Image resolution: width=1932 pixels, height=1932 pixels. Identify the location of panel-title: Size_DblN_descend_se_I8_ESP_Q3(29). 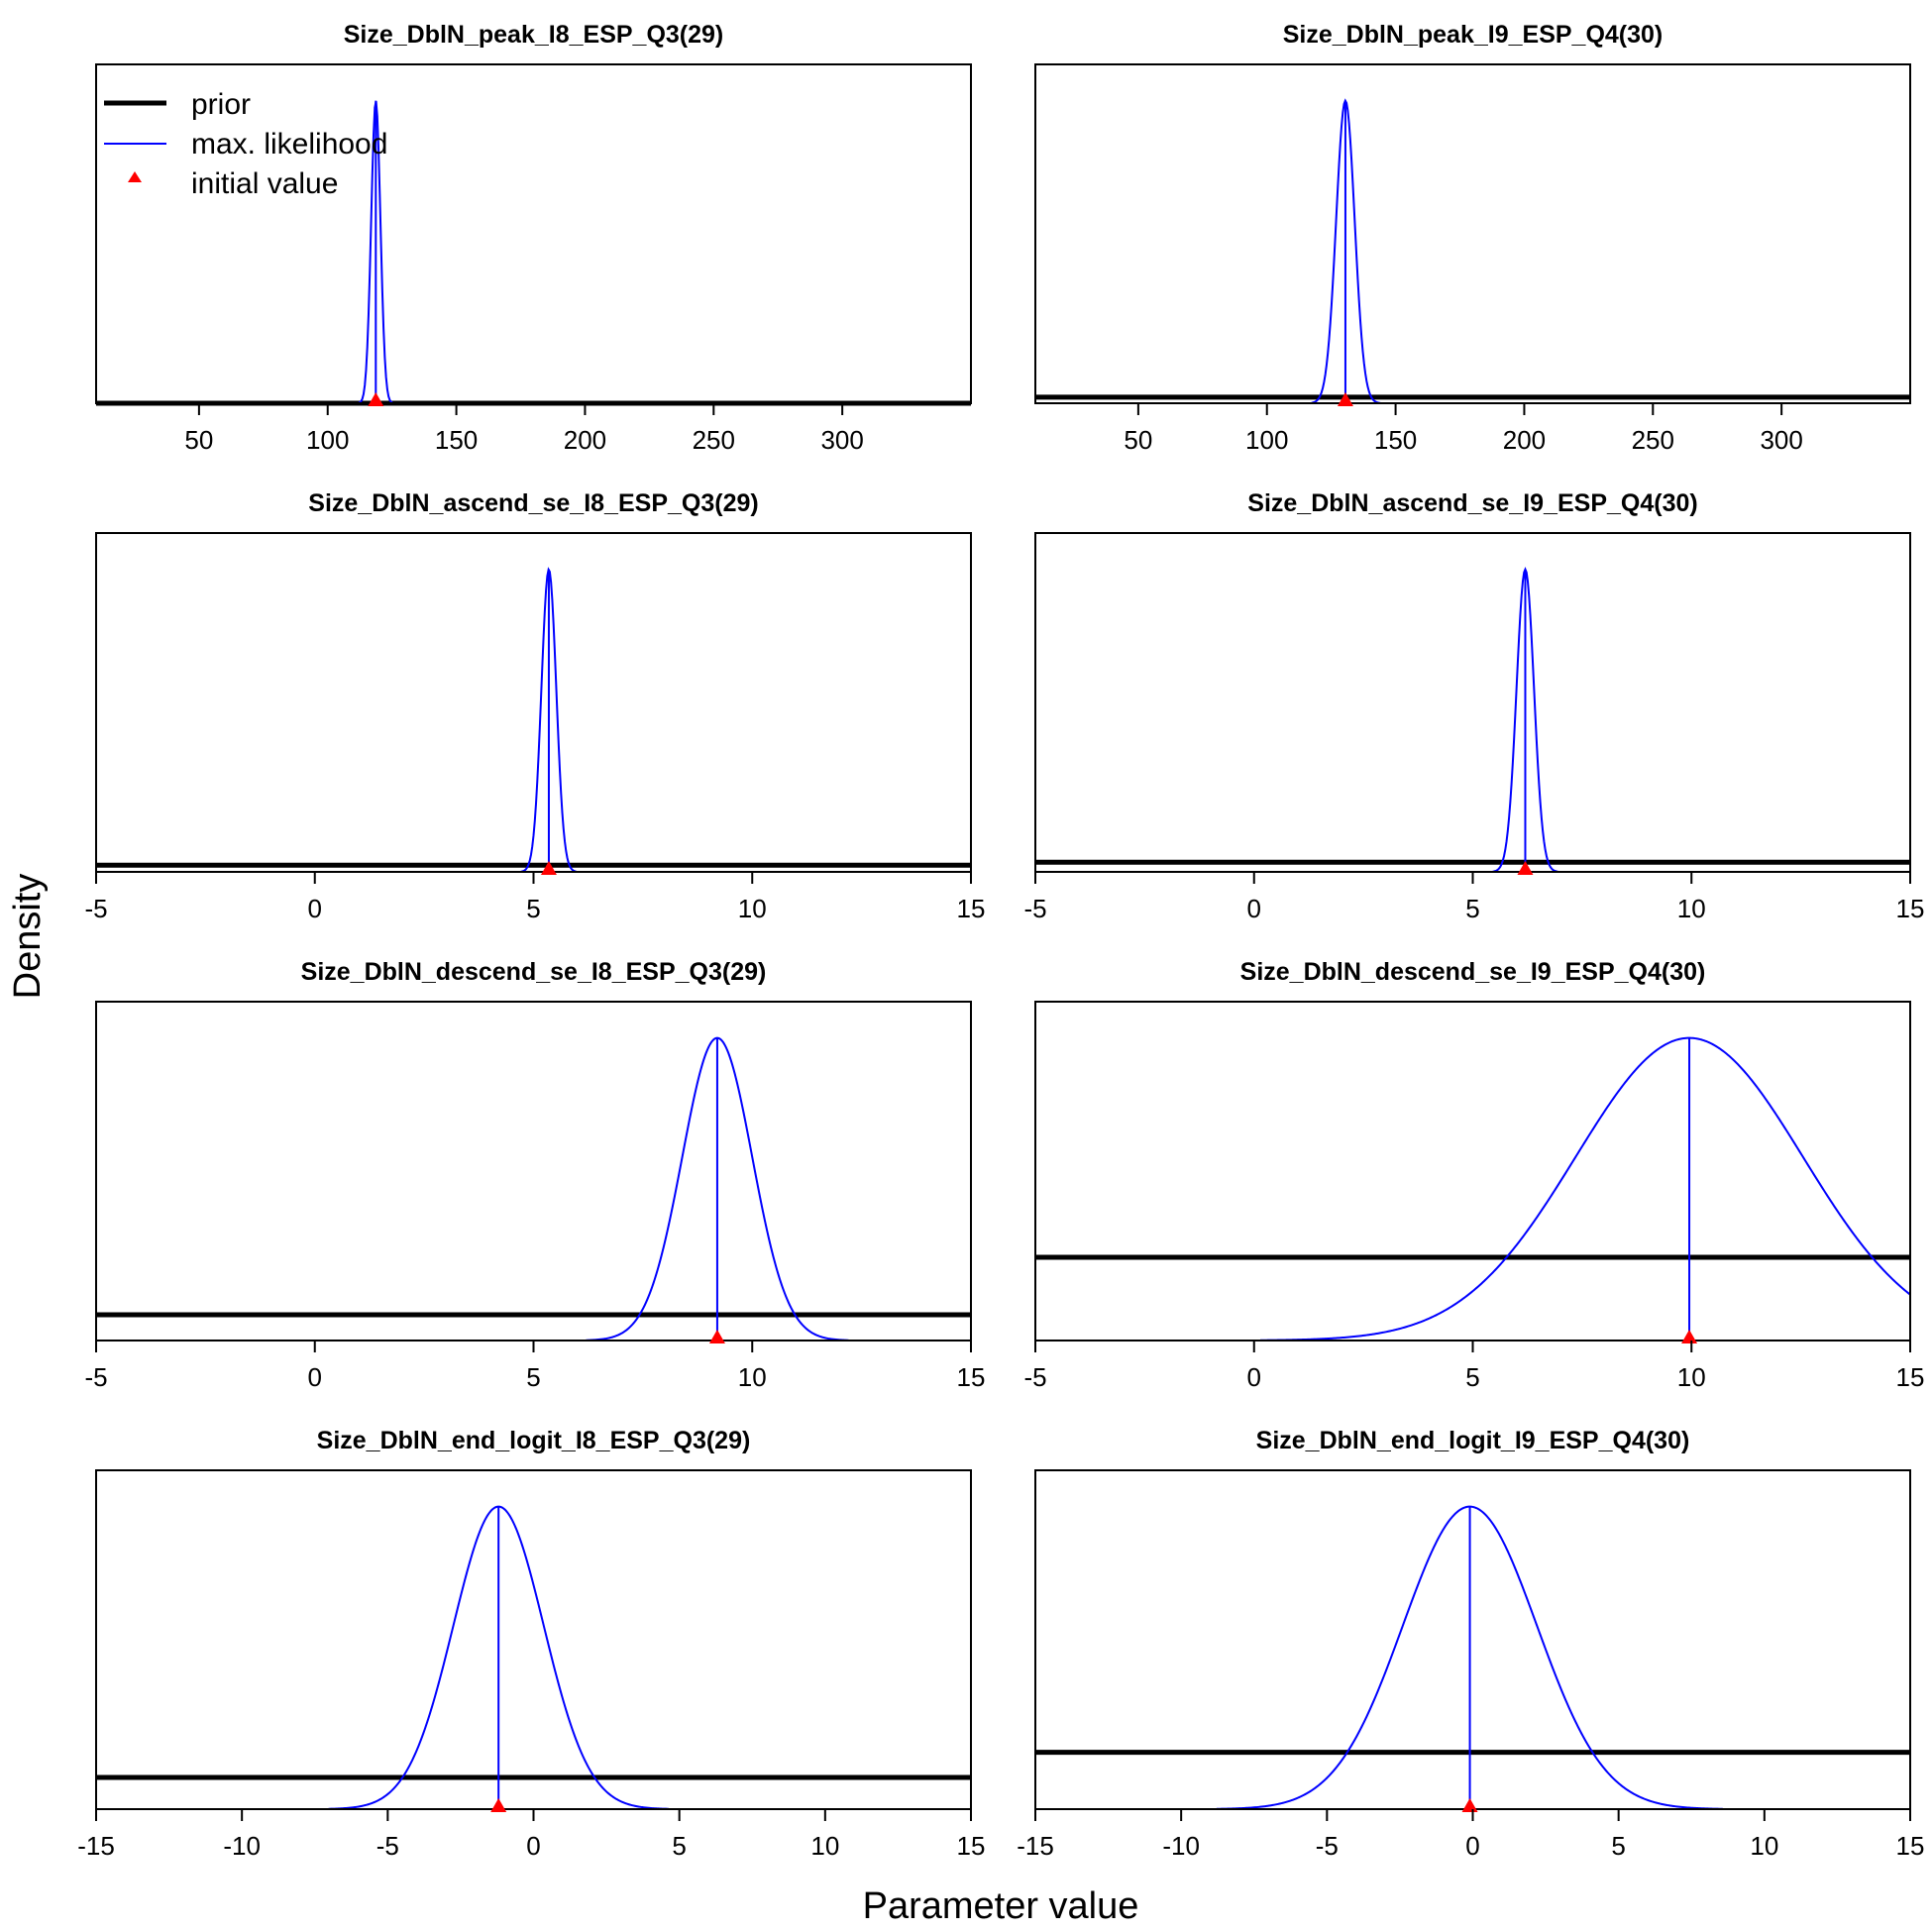
(534, 972).